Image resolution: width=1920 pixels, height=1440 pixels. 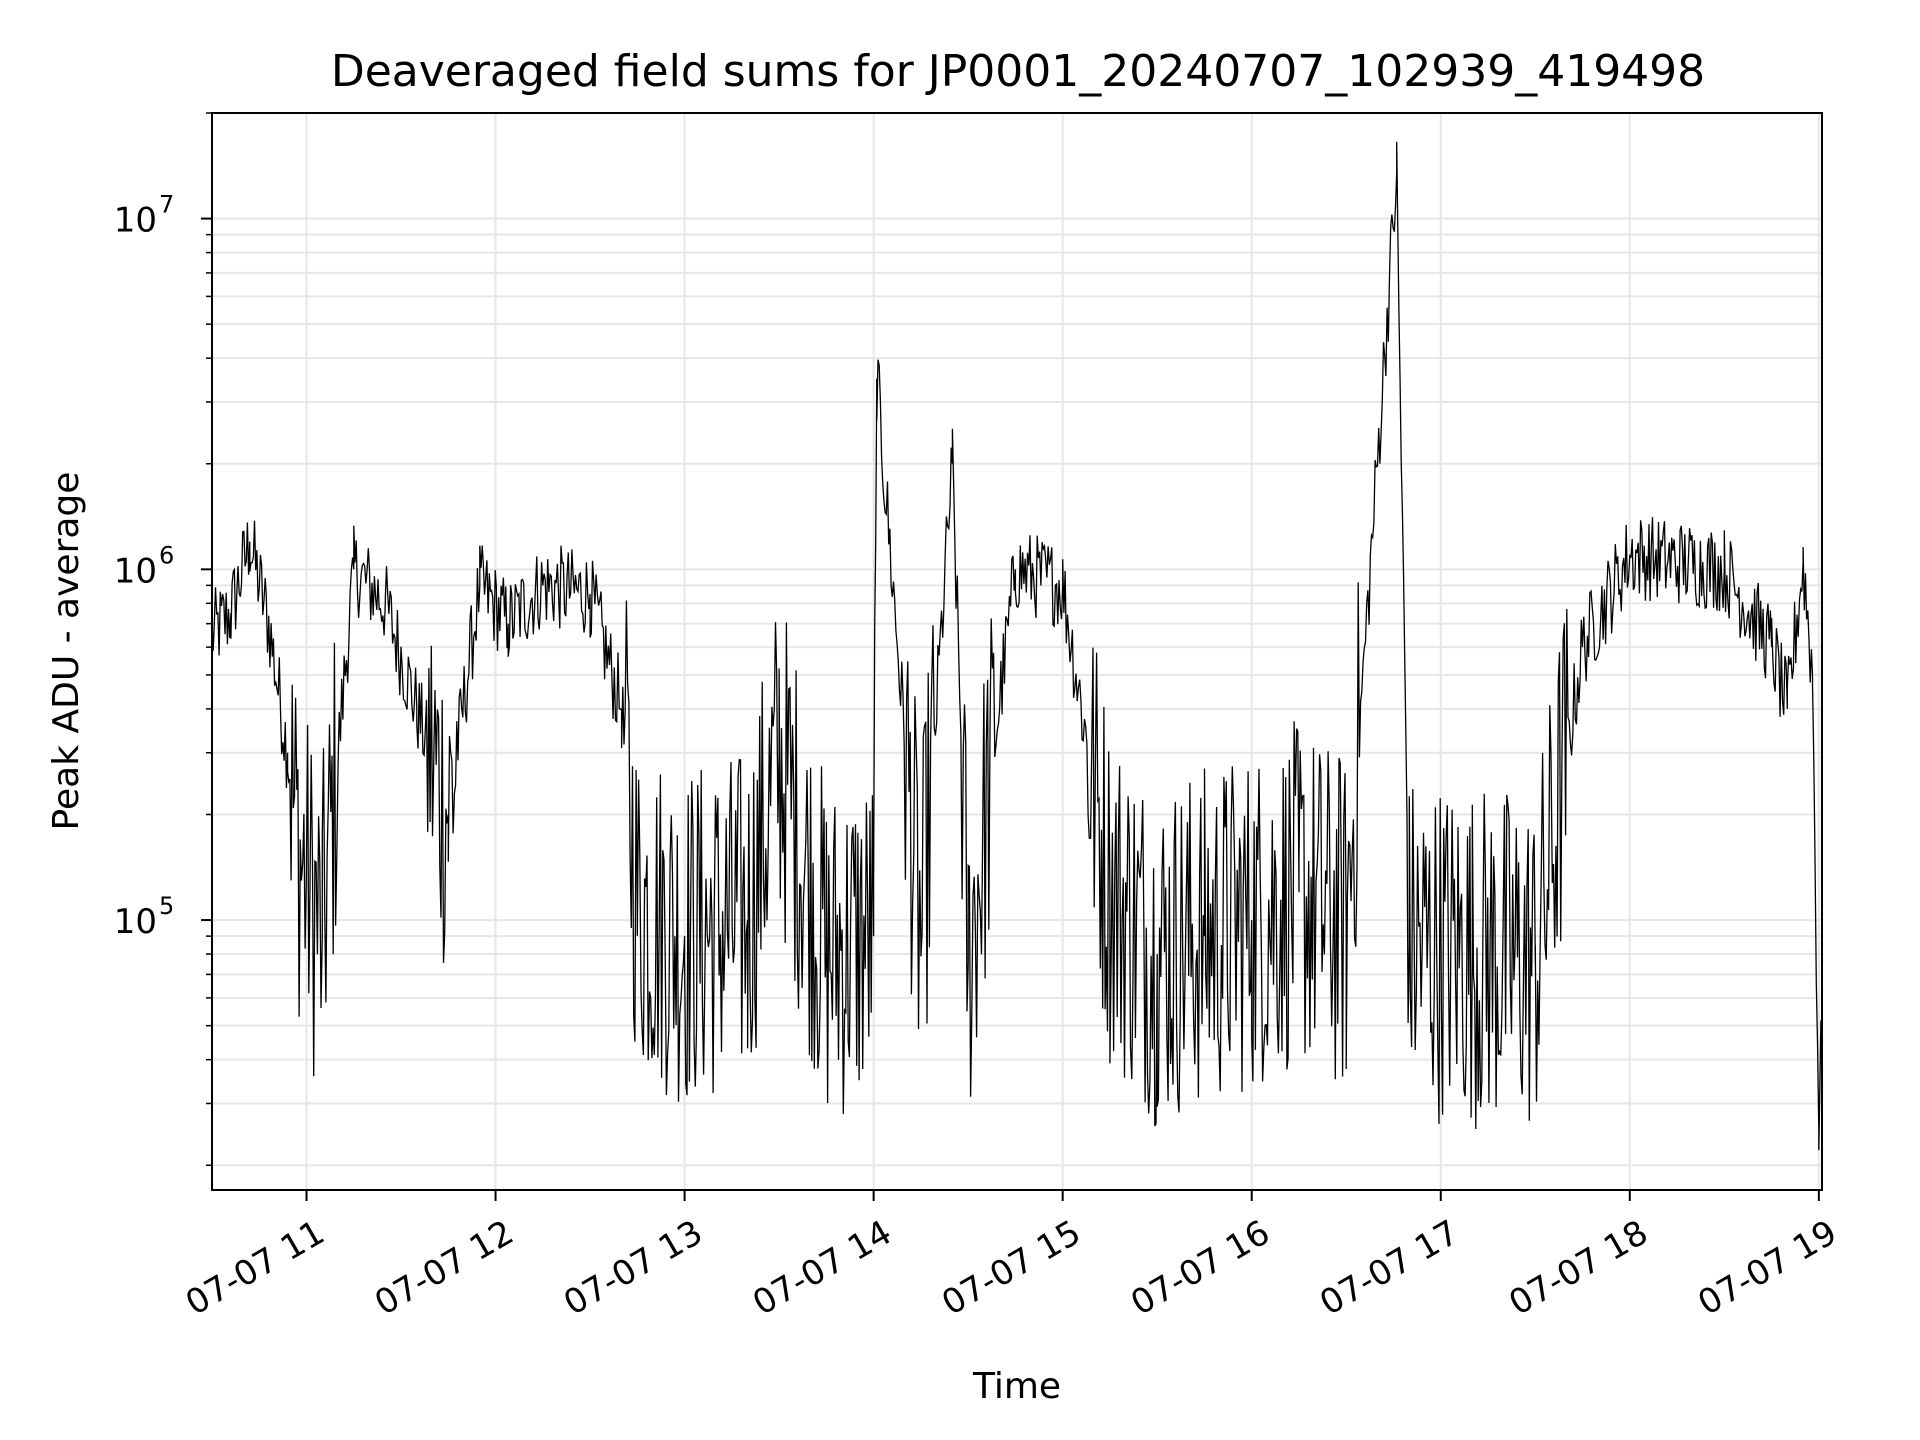 I want to click on x-tick-label: 07-07 15, so click(x=1011, y=1268).